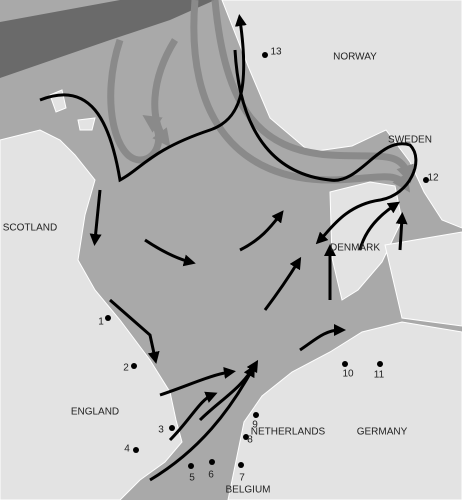 This screenshot has height=500, width=462. I want to click on region-label: NORWAY, so click(355, 57).